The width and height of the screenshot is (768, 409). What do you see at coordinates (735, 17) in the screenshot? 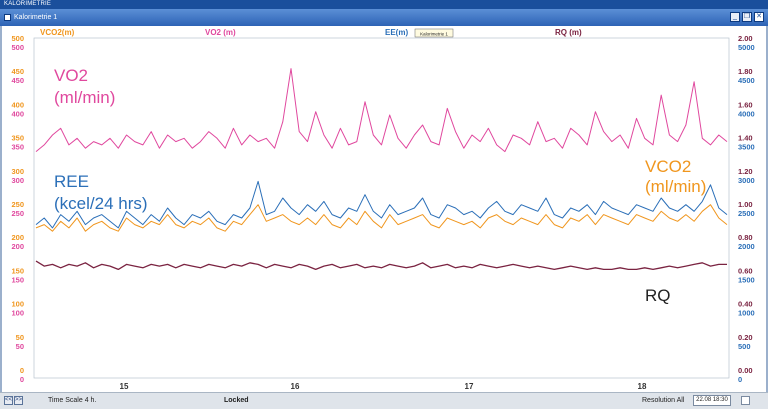
I see `minimize-icon: _` at bounding box center [735, 17].